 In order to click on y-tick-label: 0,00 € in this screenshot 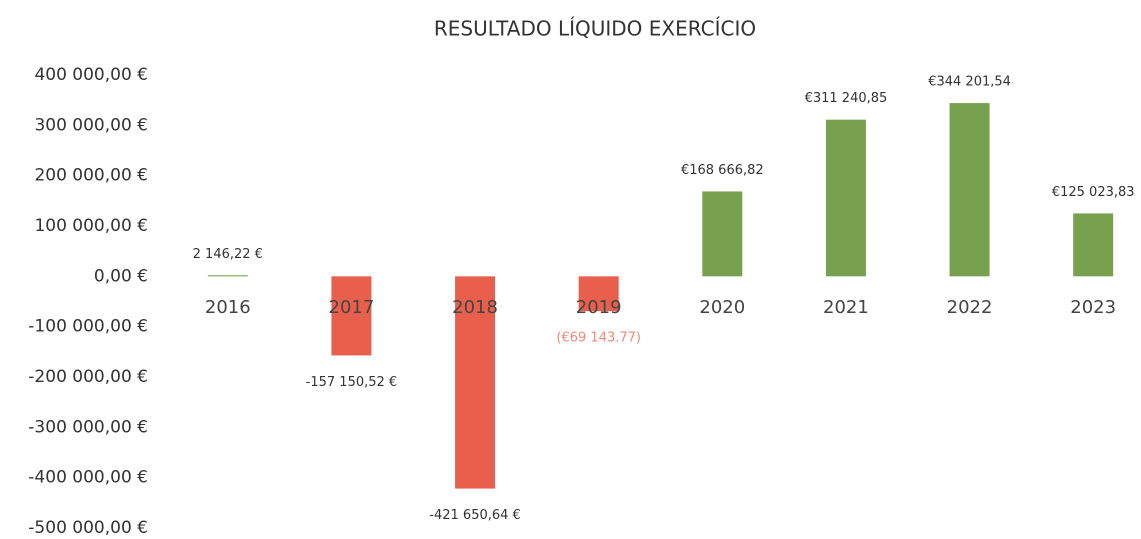, I will do `click(121, 276)`.